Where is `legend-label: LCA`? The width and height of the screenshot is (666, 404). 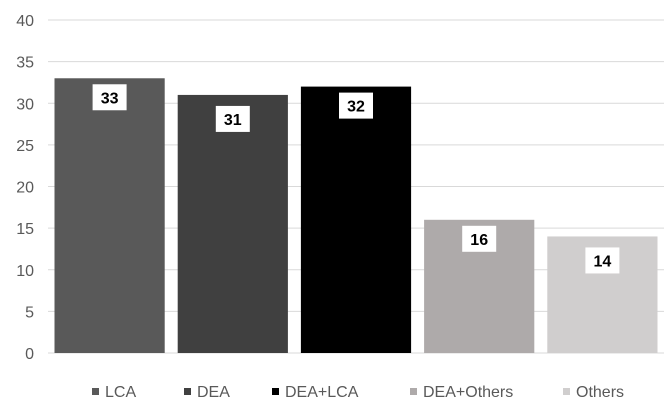
legend-label: LCA is located at coordinates (120, 392).